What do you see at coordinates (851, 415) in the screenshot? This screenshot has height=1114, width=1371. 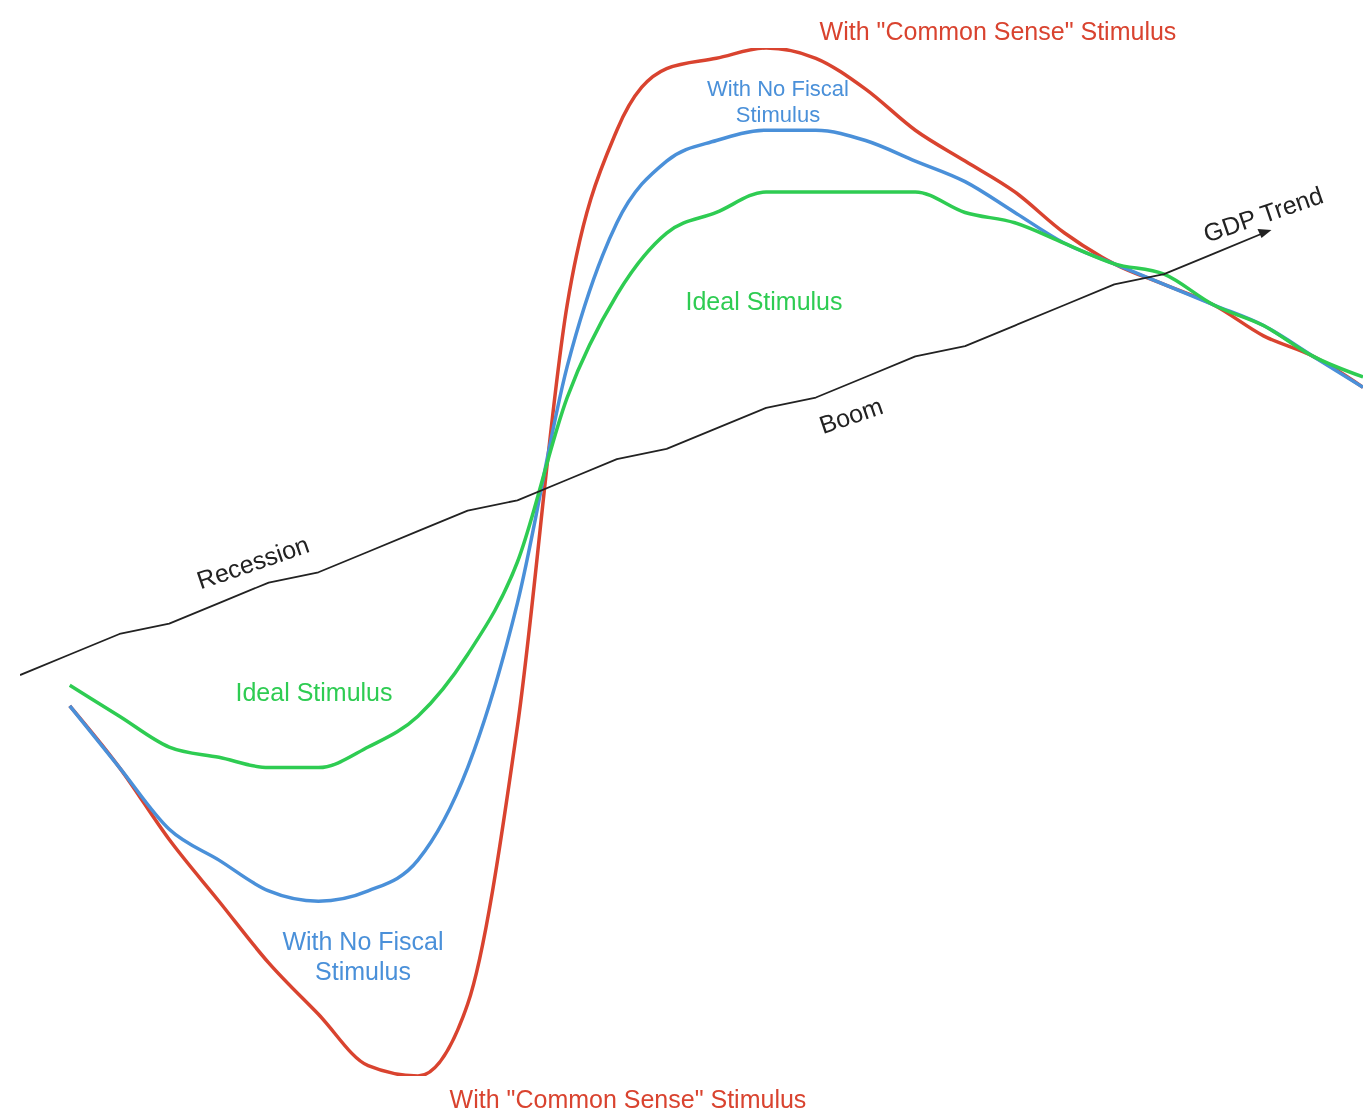 I see `annotation: Boom` at bounding box center [851, 415].